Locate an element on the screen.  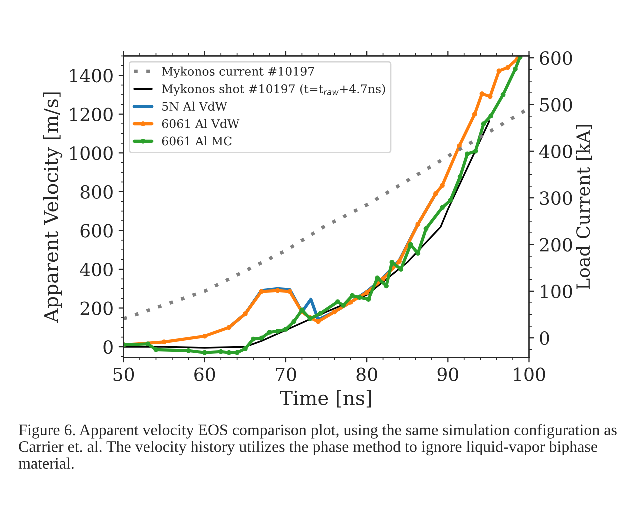
y-tick-label: 200 is located at coordinates (96, 309).